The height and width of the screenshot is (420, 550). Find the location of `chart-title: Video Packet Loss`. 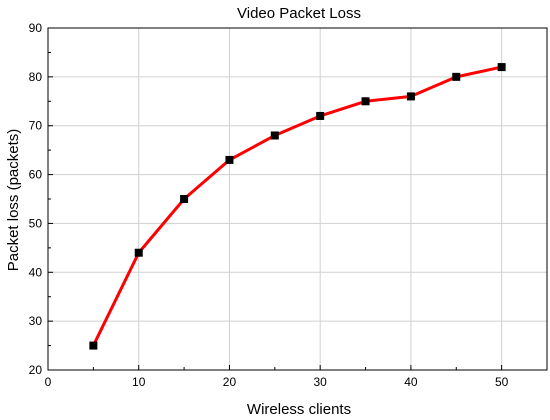

chart-title: Video Packet Loss is located at coordinates (299, 13).